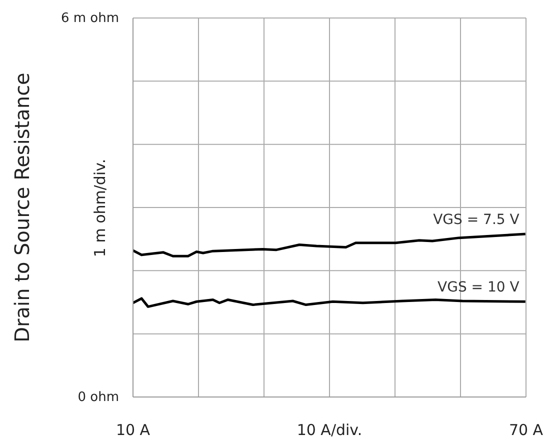 The height and width of the screenshot is (447, 544). What do you see at coordinates (22, 207) in the screenshot?
I see `y-axis-title: Drain to Source Resistance` at bounding box center [22, 207].